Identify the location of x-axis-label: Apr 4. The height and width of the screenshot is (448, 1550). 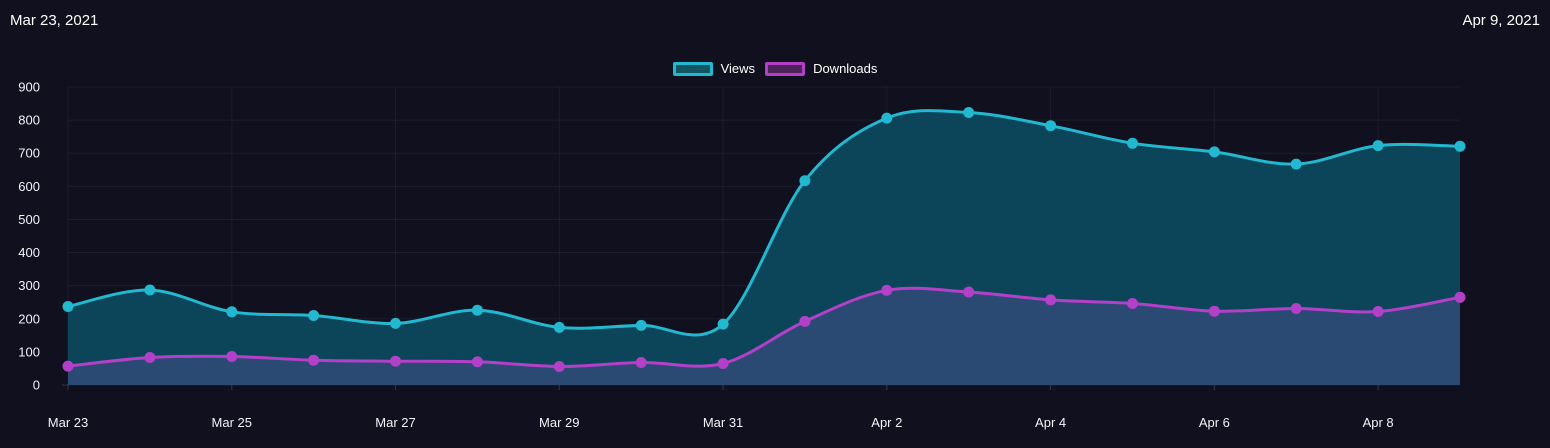
(1050, 422).